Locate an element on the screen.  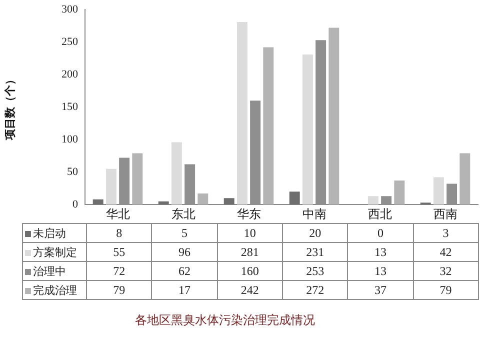
data-label: 55 is located at coordinates (119, 252).